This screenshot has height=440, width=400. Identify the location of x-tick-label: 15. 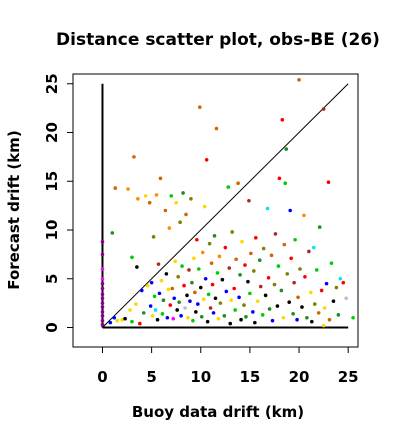
(249, 377).